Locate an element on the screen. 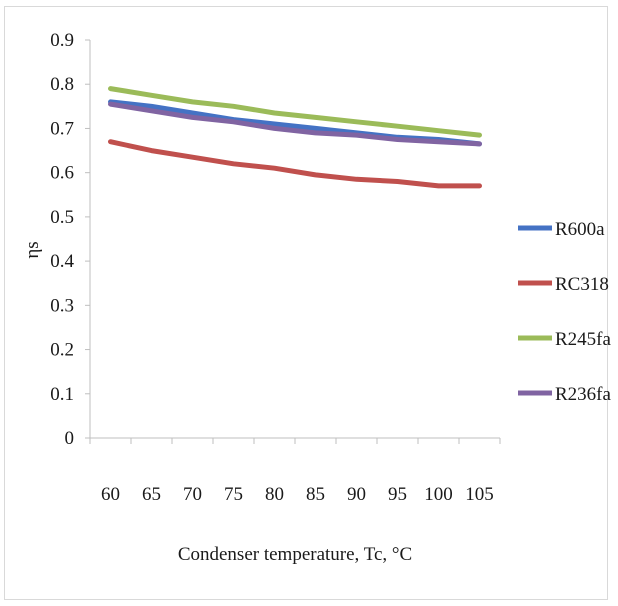  series-line-r600a is located at coordinates (295, 123).